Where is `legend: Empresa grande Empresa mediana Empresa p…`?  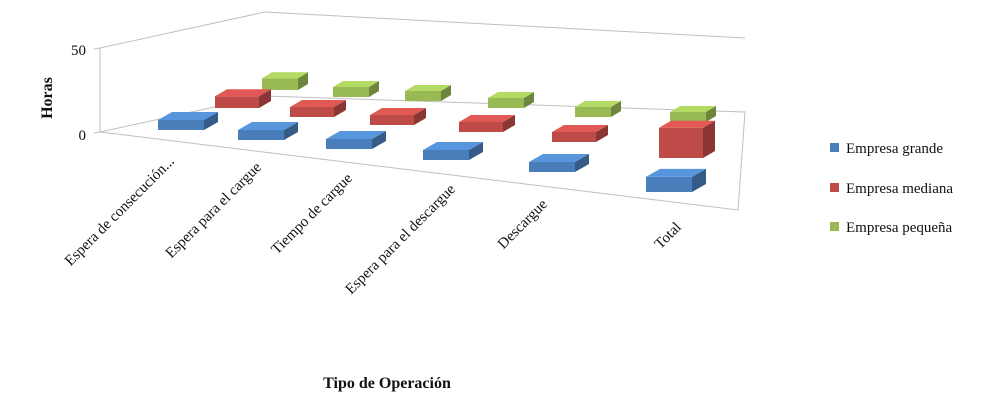 legend: Empresa grande Empresa mediana Empresa p… is located at coordinates (891, 188).